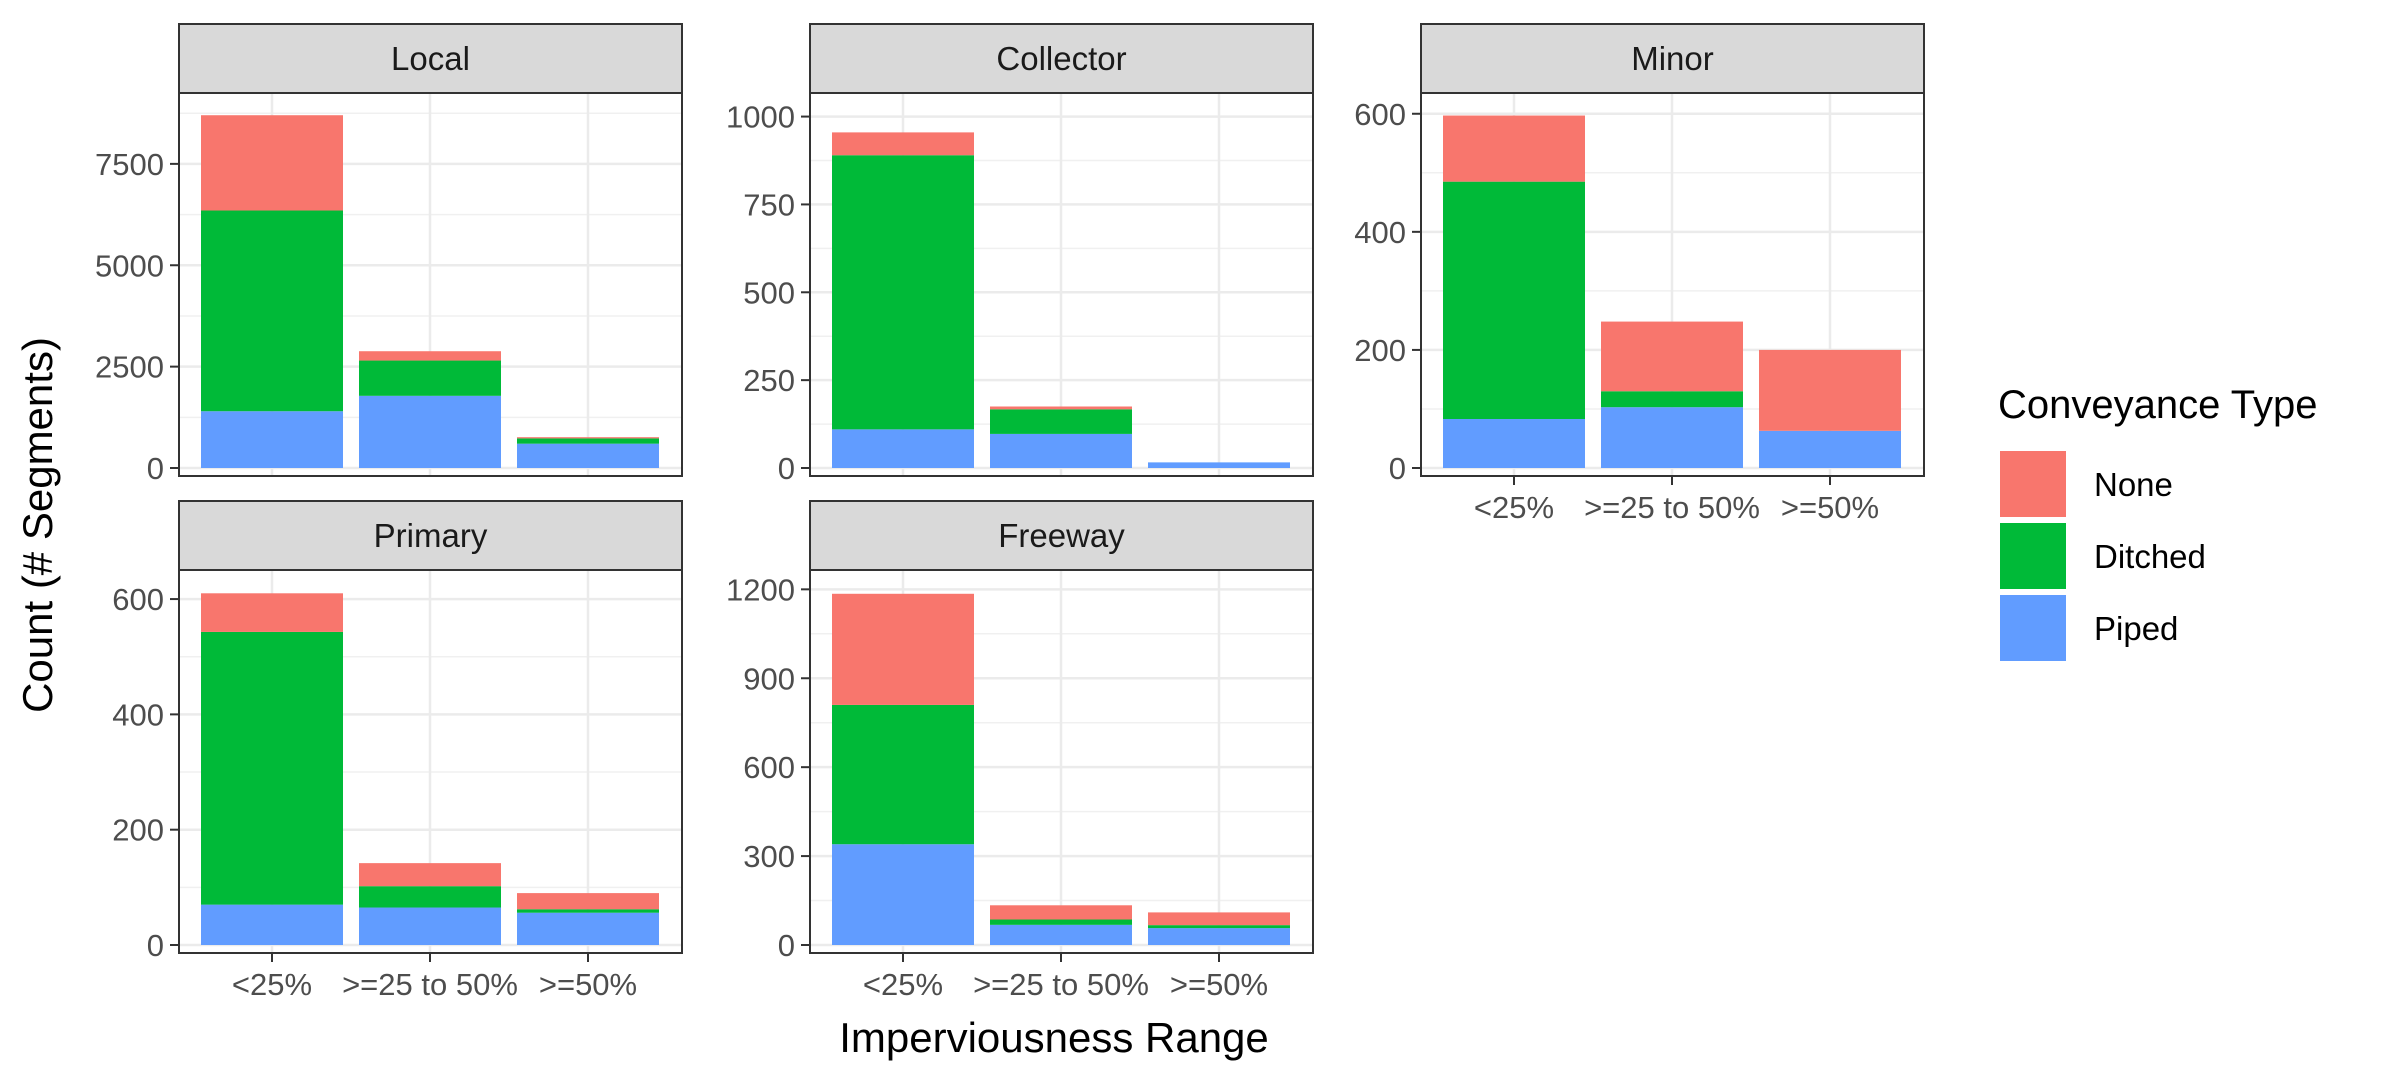 This screenshot has height=1080, width=2400. I want to click on y-tick-label: 2500, so click(129, 367).